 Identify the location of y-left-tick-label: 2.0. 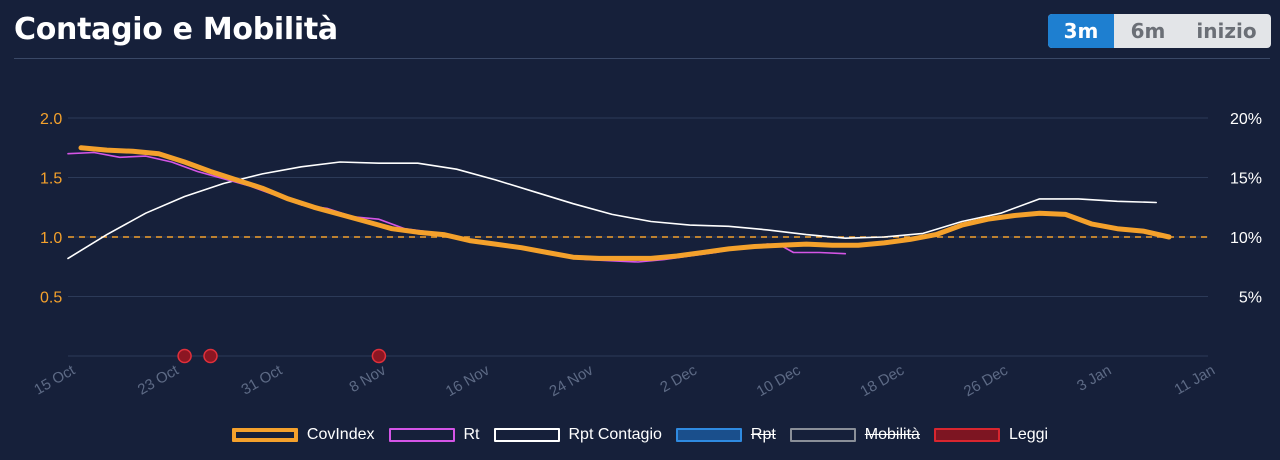
(51, 119).